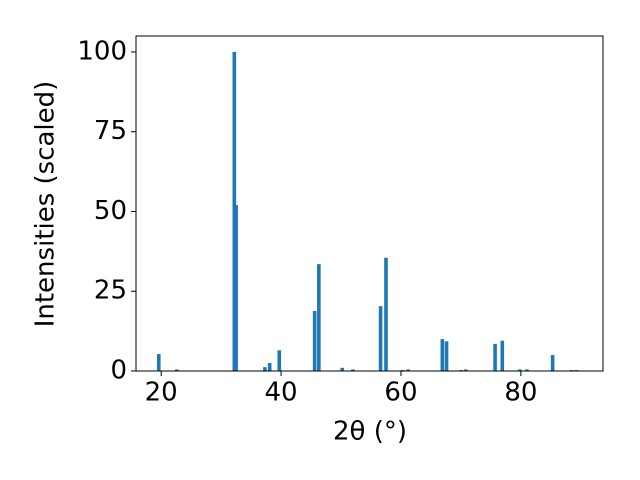 This screenshot has width=640, height=480. What do you see at coordinates (46, 204) in the screenshot?
I see `y-axis-label: Intensities (scaled)` at bounding box center [46, 204].